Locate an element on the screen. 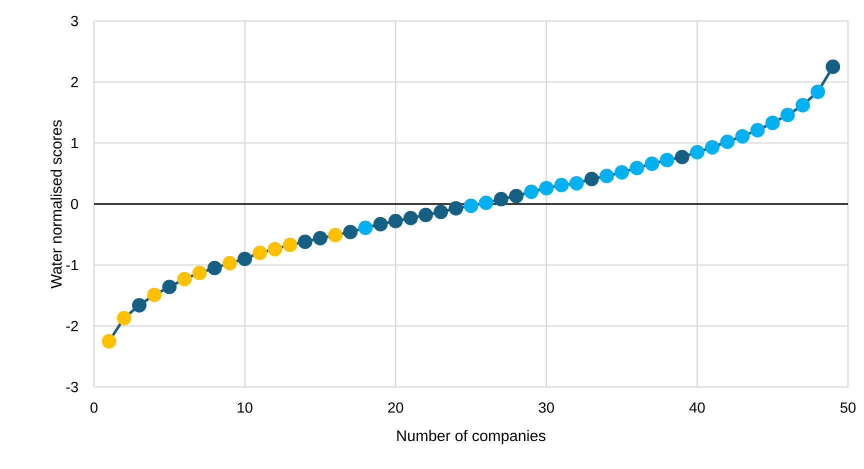 The height and width of the screenshot is (469, 864). y-tick-label: -1 is located at coordinates (72, 265).